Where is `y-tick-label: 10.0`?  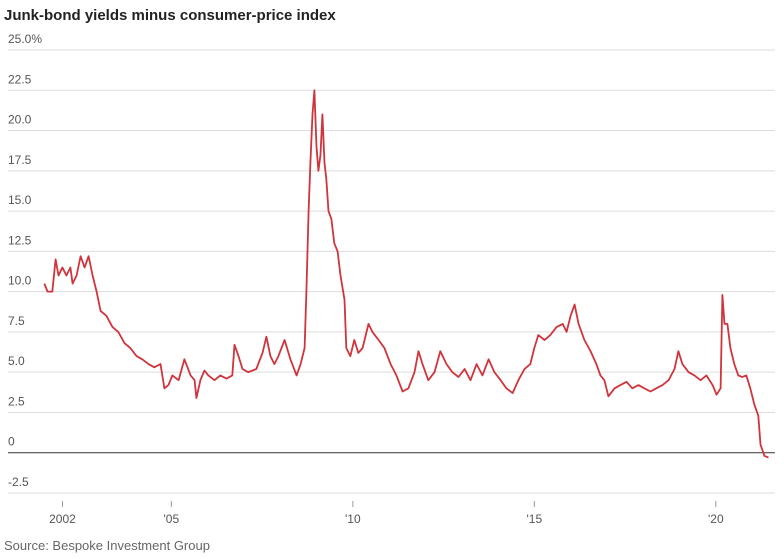
y-tick-label: 10.0 is located at coordinates (20, 281).